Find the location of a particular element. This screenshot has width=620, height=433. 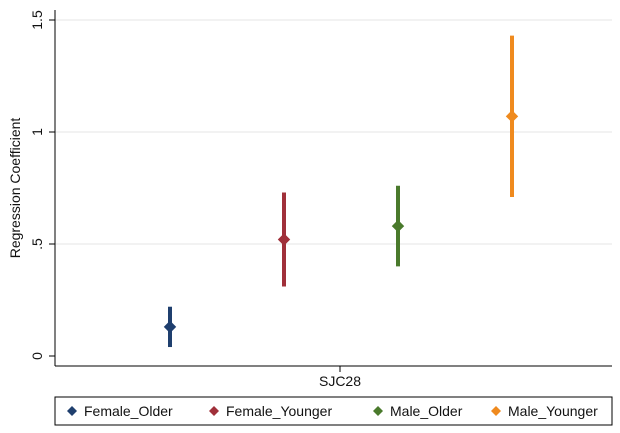

y-tick-label: .5 is located at coordinates (37, 244).